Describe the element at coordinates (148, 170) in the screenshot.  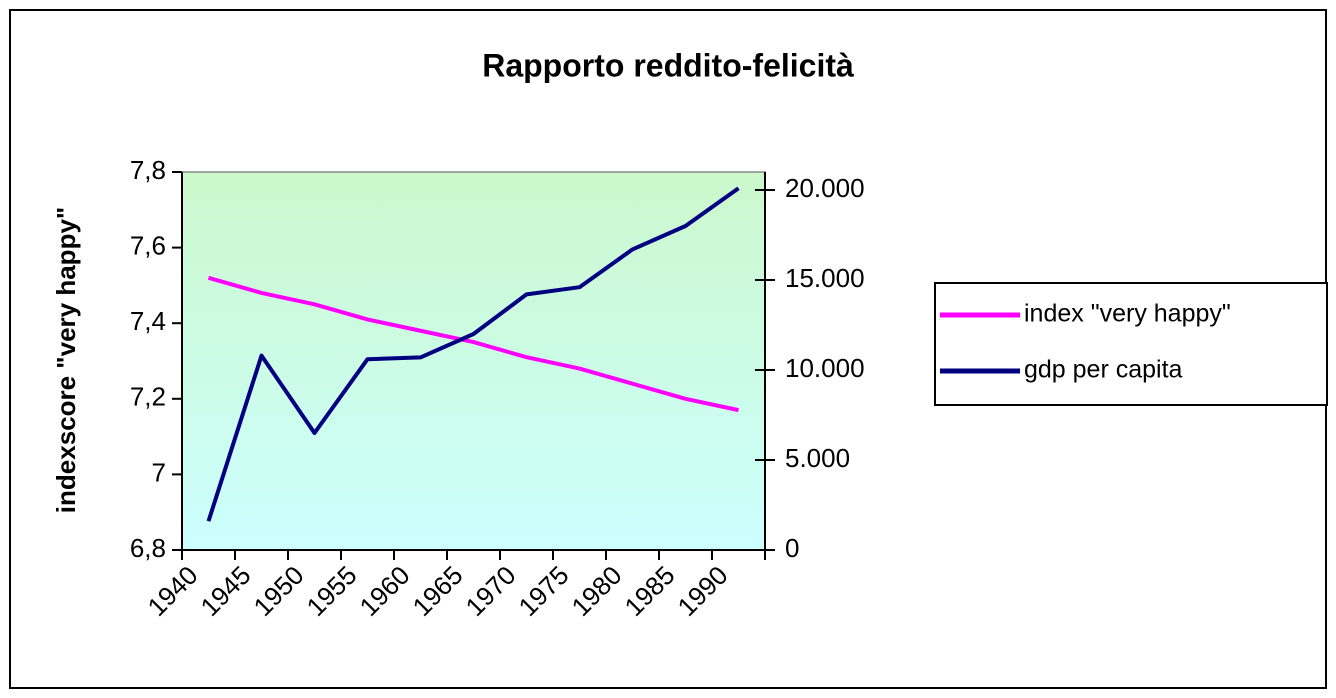
I see `y-tick-label: 7,8` at that location.